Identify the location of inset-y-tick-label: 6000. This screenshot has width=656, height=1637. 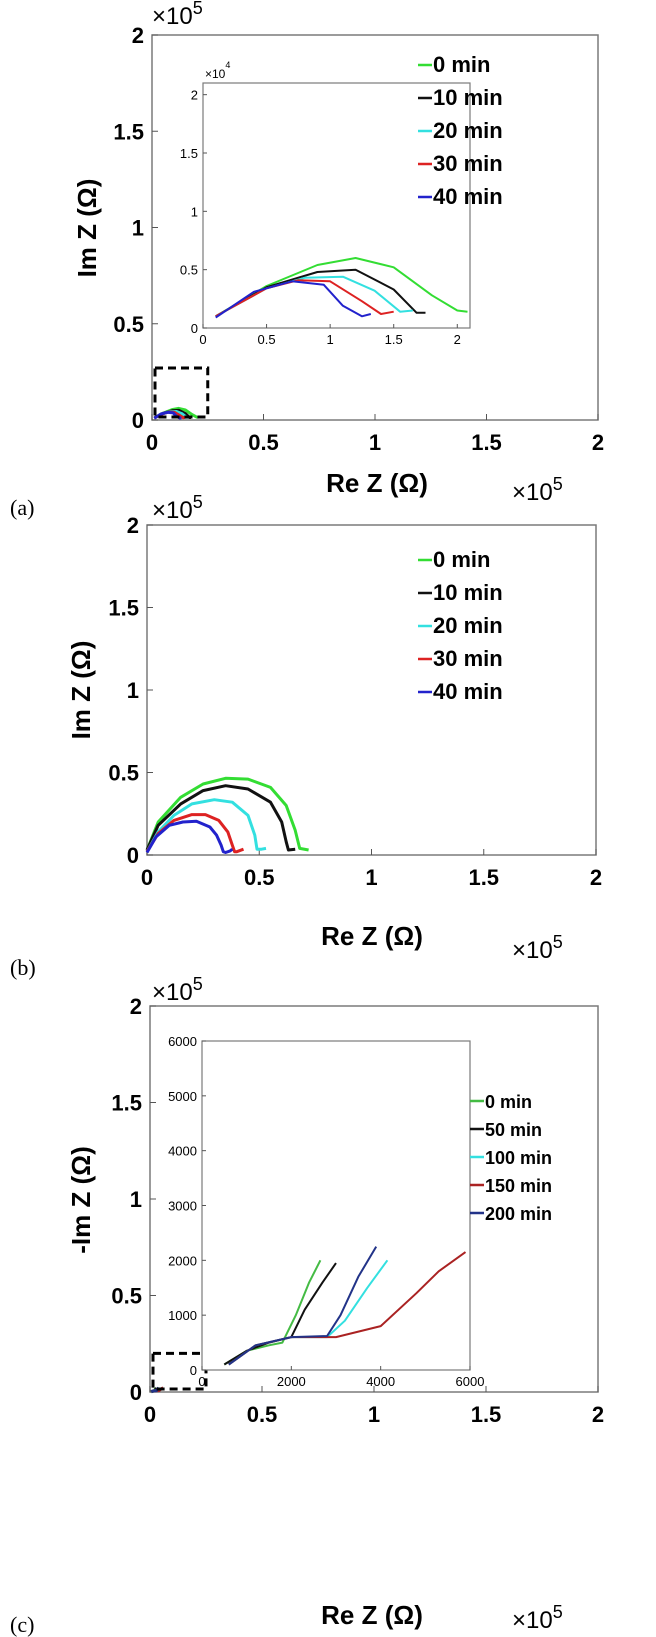
(182, 1041).